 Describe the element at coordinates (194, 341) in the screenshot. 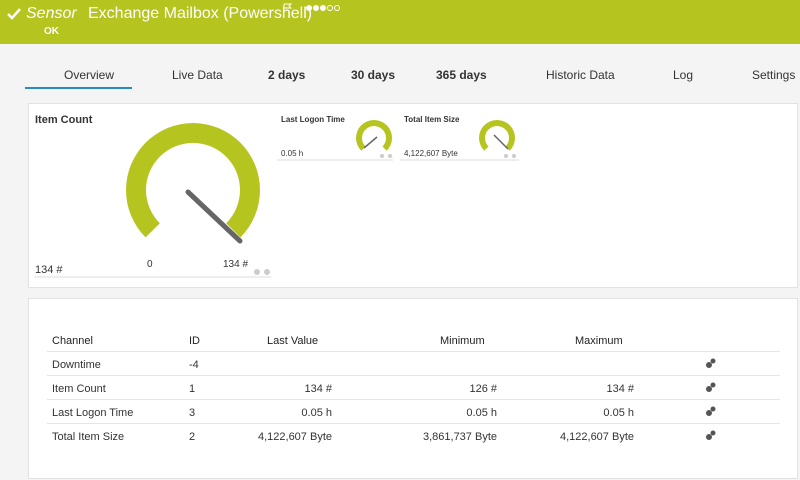

I see `column-header: ID` at that location.